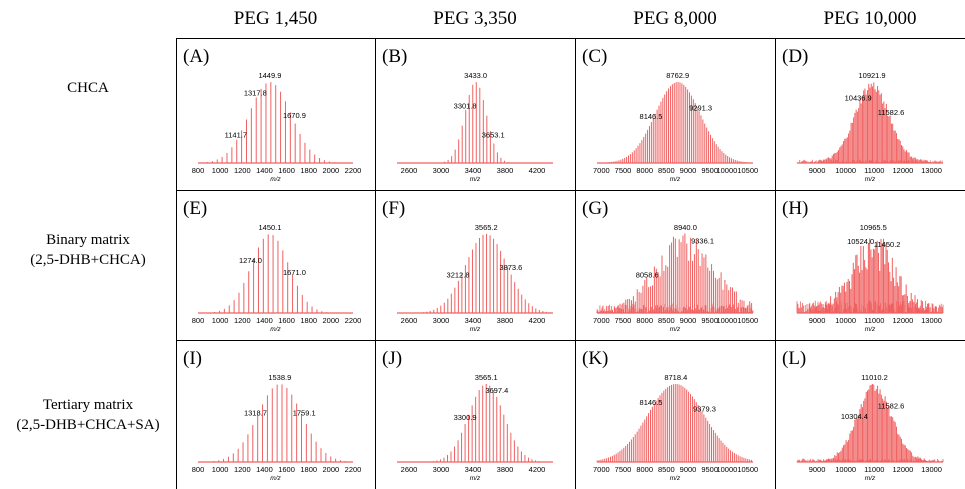 The image size is (965, 489). What do you see at coordinates (871, 75) in the screenshot?
I see `peak-label: 10921.9` at bounding box center [871, 75].